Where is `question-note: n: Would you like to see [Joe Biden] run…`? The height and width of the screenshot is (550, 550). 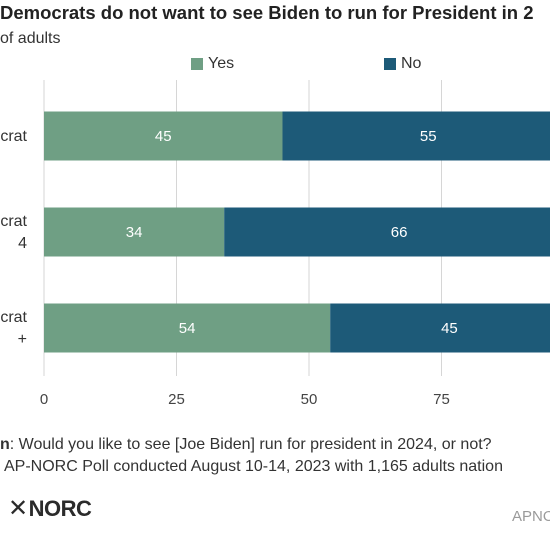 question-note: n: Would you like to see [Joe Biden] run… is located at coordinates (246, 445).